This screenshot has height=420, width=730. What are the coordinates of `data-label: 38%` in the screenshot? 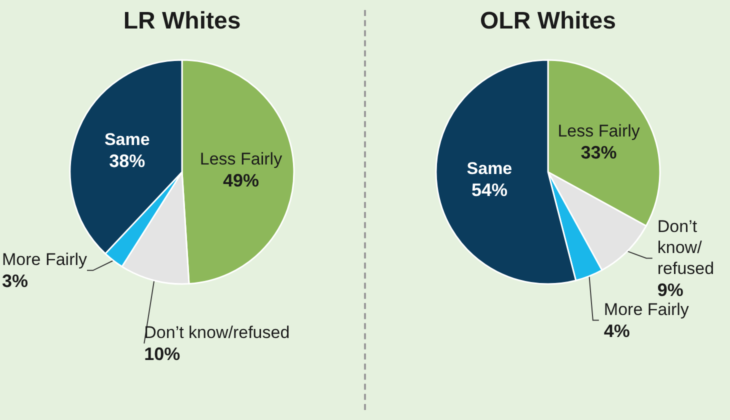 It's located at (127, 160).